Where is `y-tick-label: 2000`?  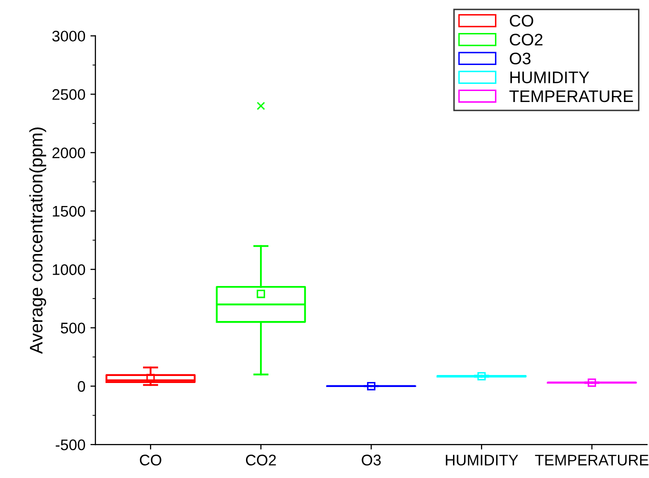 y-tick-label: 2000 is located at coordinates (69, 152).